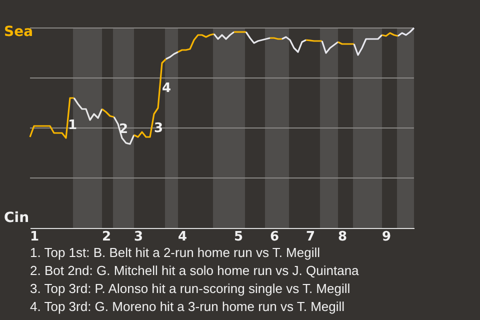  Describe the element at coordinates (159, 129) in the screenshot. I see `annotation: 3` at that location.